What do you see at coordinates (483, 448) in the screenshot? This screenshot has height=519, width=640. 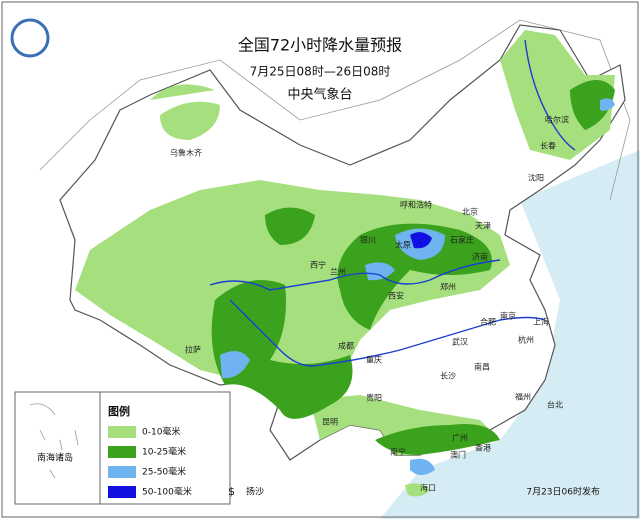 I see `city: 香港` at bounding box center [483, 448].